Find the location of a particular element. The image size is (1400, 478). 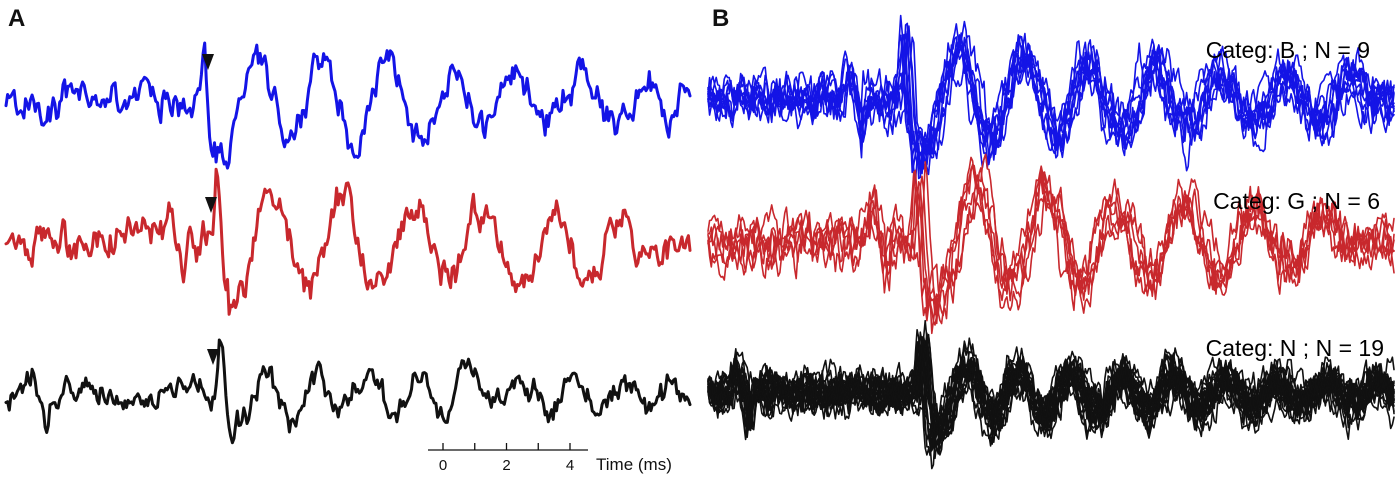

time-scale-bar: 0 2 4 is located at coordinates (508, 458).